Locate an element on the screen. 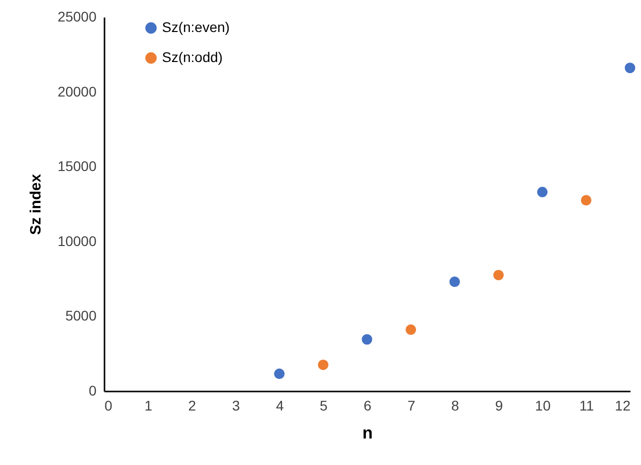  y-tick-label: 15000 is located at coordinates (77, 166).